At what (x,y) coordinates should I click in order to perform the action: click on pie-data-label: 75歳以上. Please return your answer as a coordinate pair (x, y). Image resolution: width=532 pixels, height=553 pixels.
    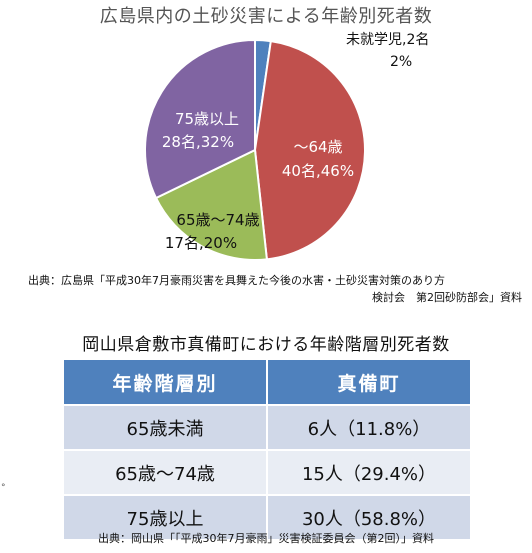
    Looking at the image, I should click on (207, 119).